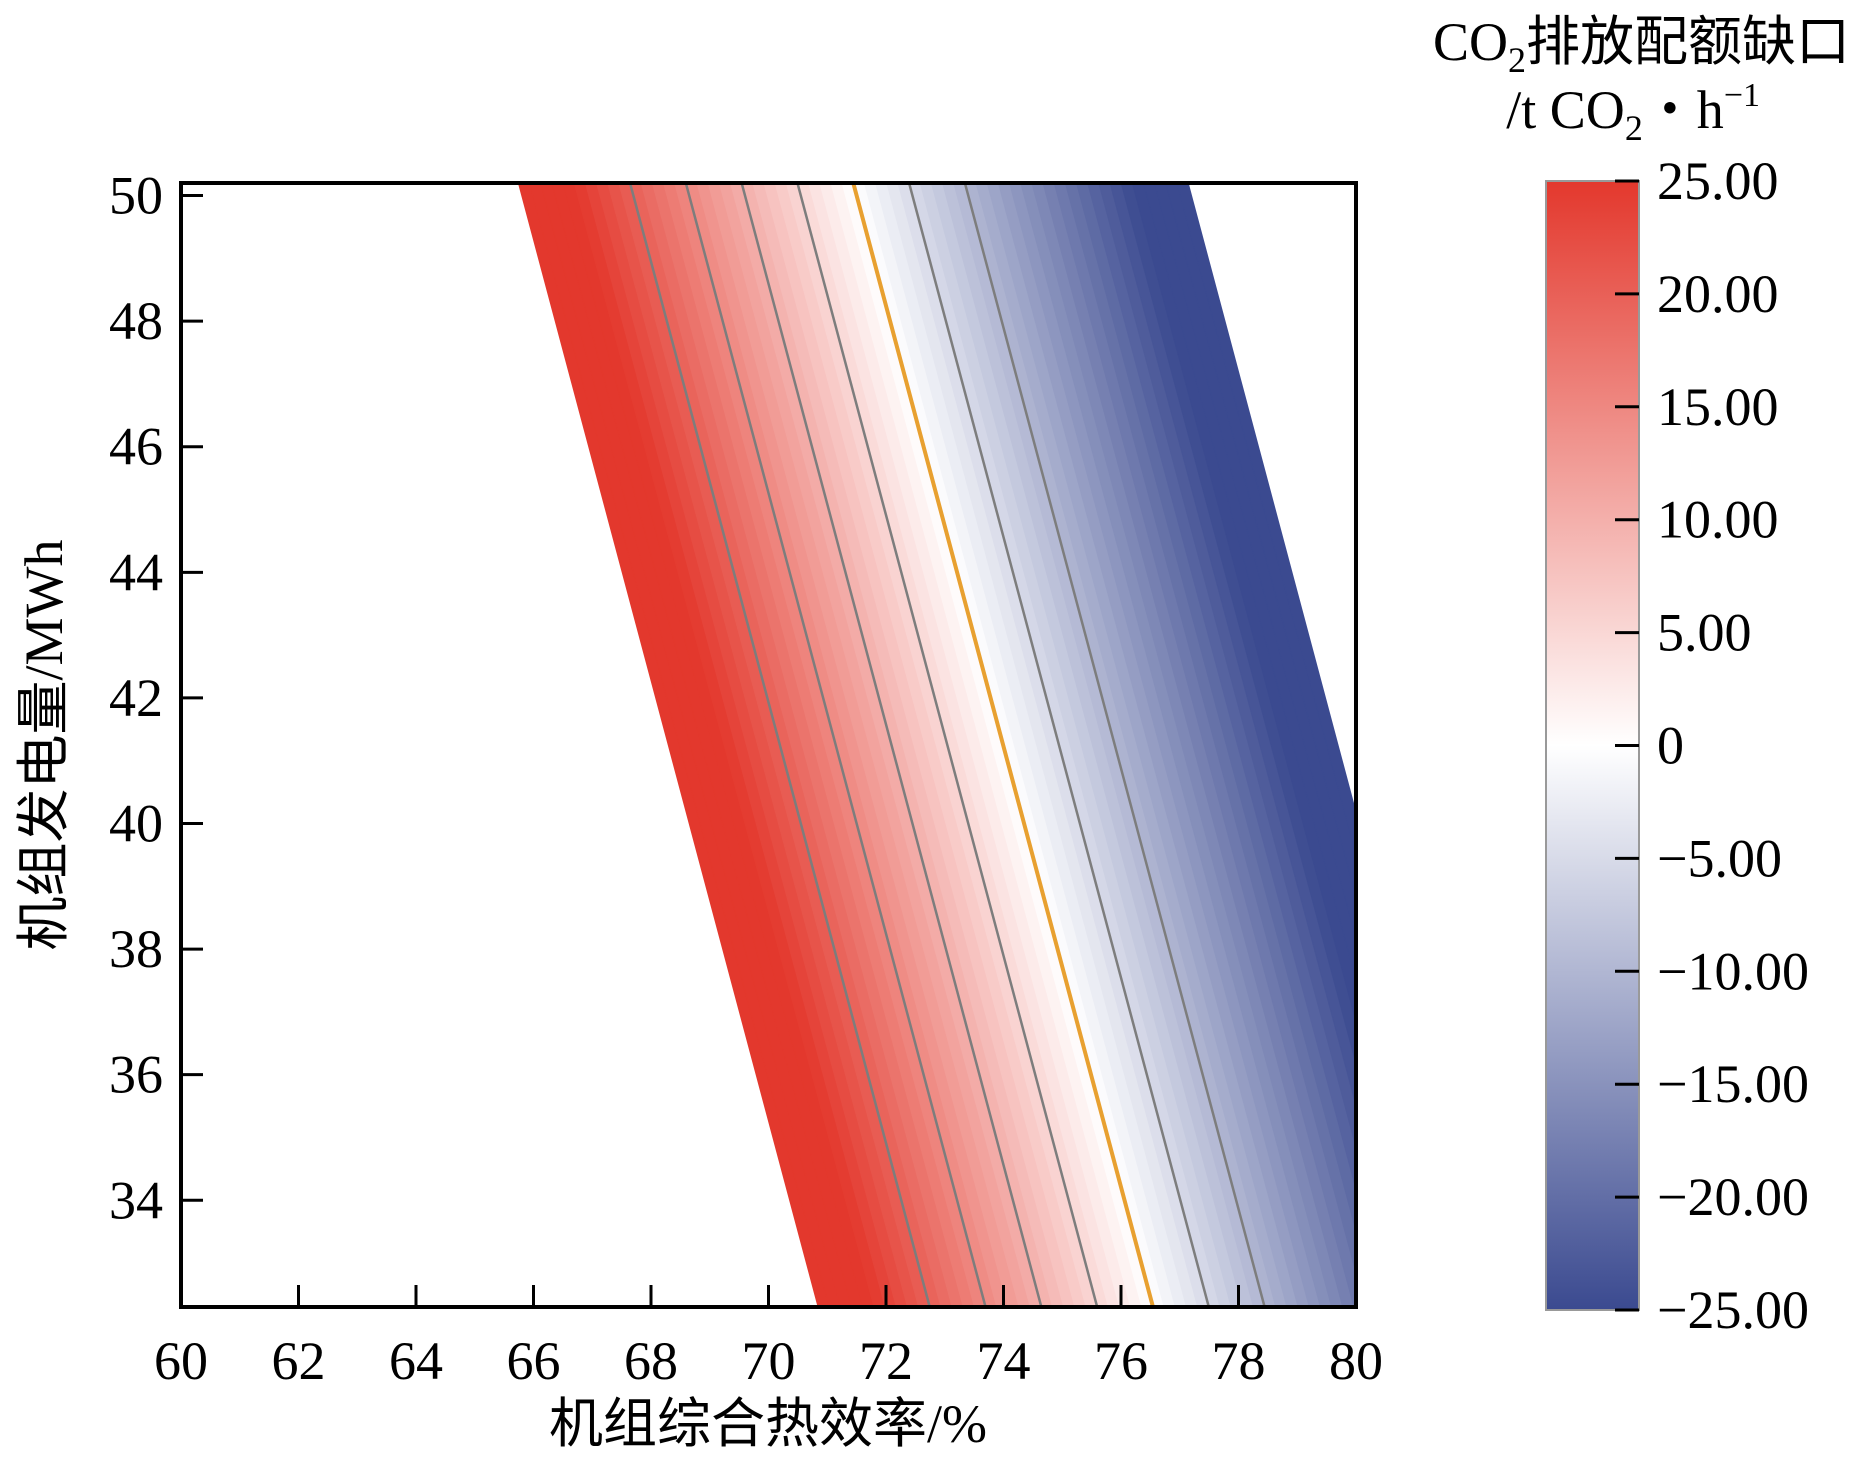 This screenshot has width=1857, height=1459. Describe the element at coordinates (136, 447) in the screenshot. I see `y-tick-label: 46` at that location.